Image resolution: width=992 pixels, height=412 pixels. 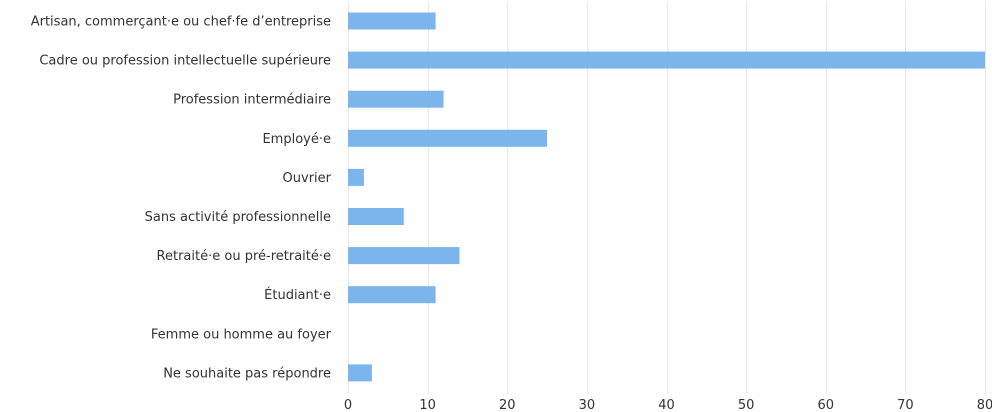 What do you see at coordinates (247, 373) in the screenshot?
I see `category-label: Ne souhaite pas répondre` at bounding box center [247, 373].